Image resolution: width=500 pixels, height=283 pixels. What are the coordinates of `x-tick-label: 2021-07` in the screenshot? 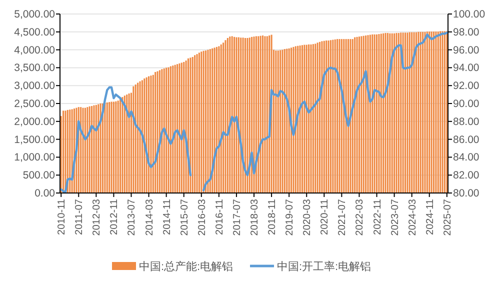 It's located at (342, 217).